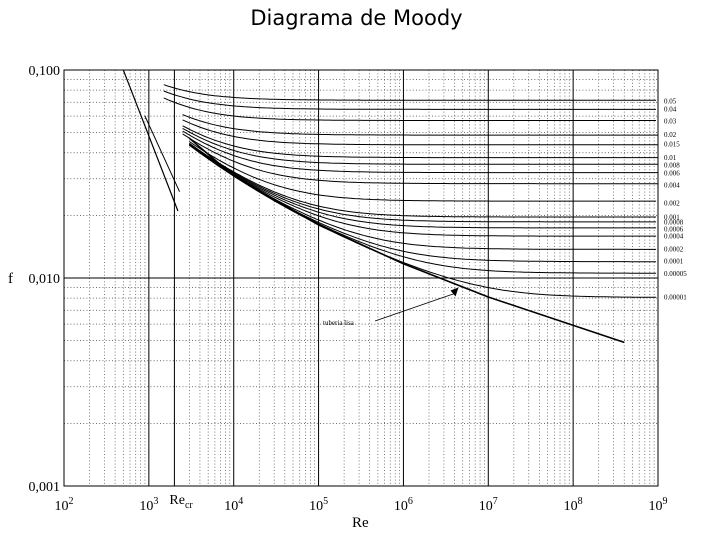 This screenshot has height=539, width=713. What do you see at coordinates (672, 185) in the screenshot?
I see `roughness-label: 0.004` at bounding box center [672, 185].